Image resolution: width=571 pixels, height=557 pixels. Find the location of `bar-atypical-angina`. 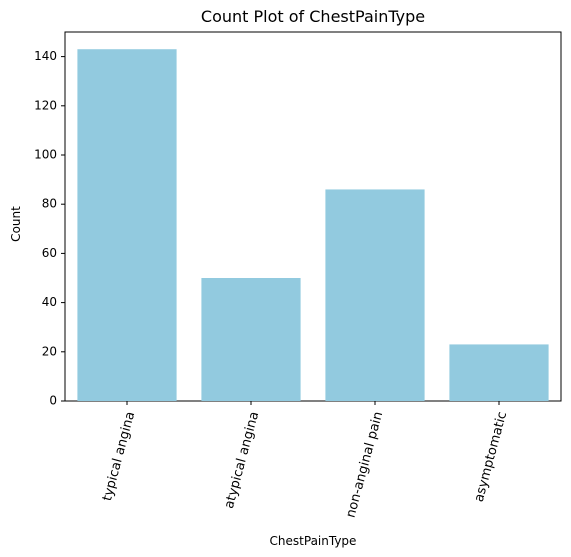

bar-atypical-angina is located at coordinates (251, 339).